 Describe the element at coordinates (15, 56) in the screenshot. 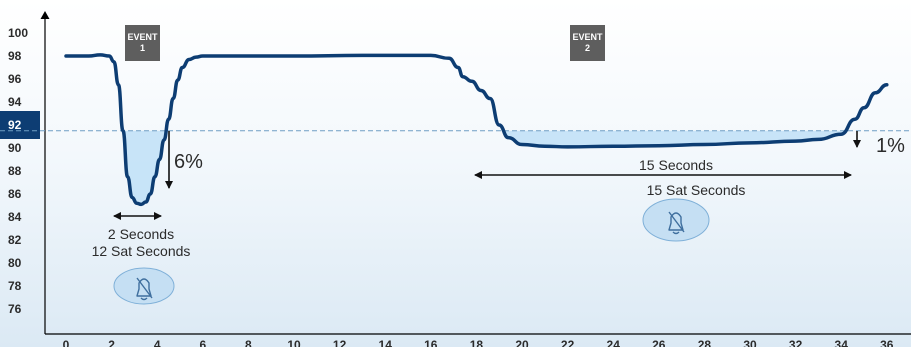

I see `y-tick-label: 98` at that location.